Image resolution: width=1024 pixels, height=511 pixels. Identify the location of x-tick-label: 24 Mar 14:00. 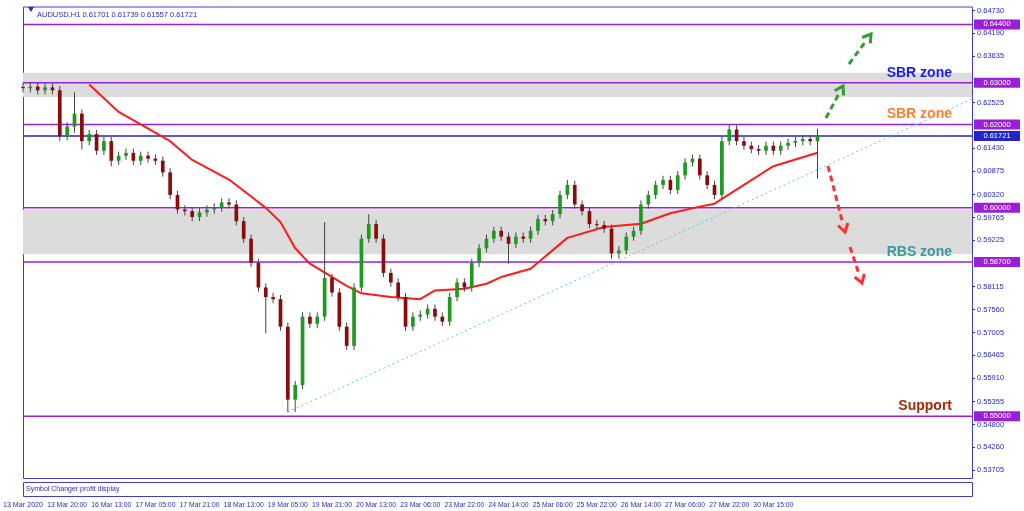
(508, 504).